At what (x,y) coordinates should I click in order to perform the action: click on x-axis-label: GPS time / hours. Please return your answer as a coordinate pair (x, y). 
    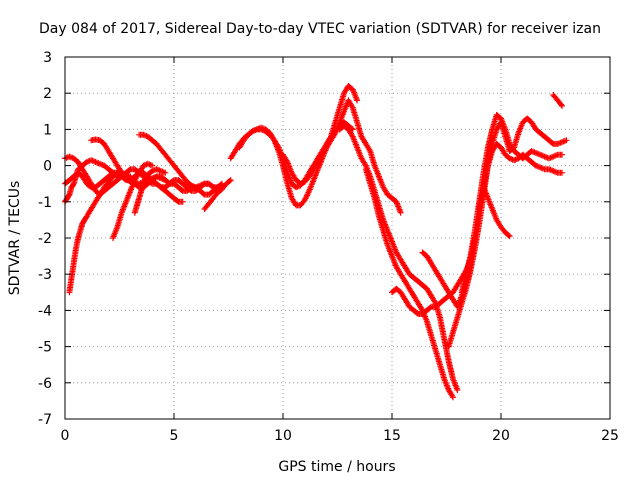
    Looking at the image, I should click on (336, 467).